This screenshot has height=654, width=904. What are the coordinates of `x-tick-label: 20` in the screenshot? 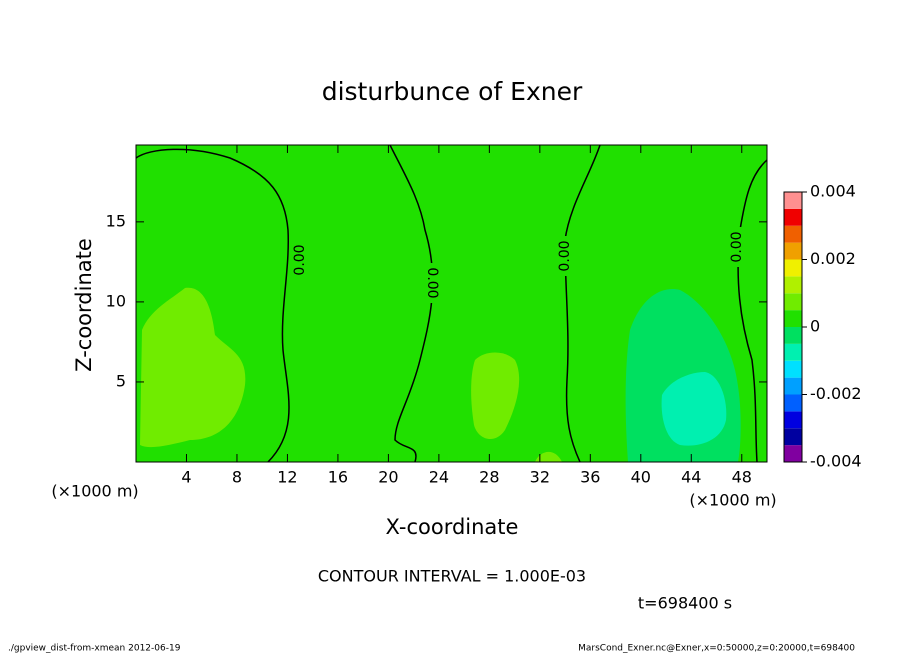 It's located at (388, 477).